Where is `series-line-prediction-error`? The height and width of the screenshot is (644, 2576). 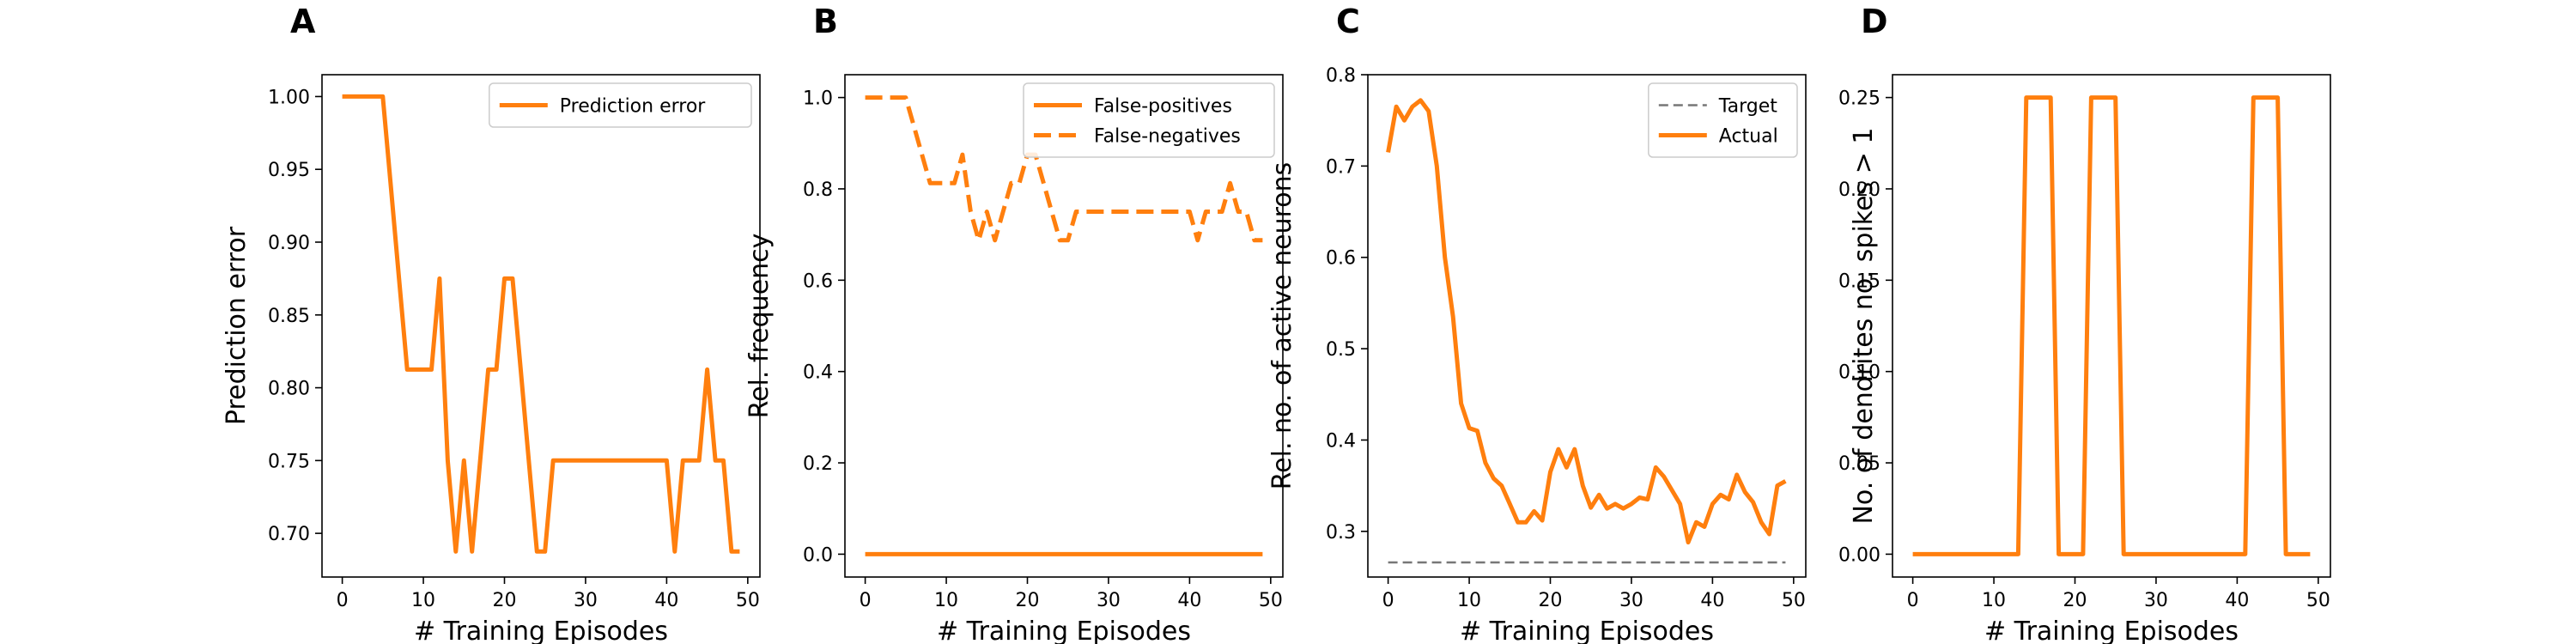
series-line-prediction-error is located at coordinates (541, 324).